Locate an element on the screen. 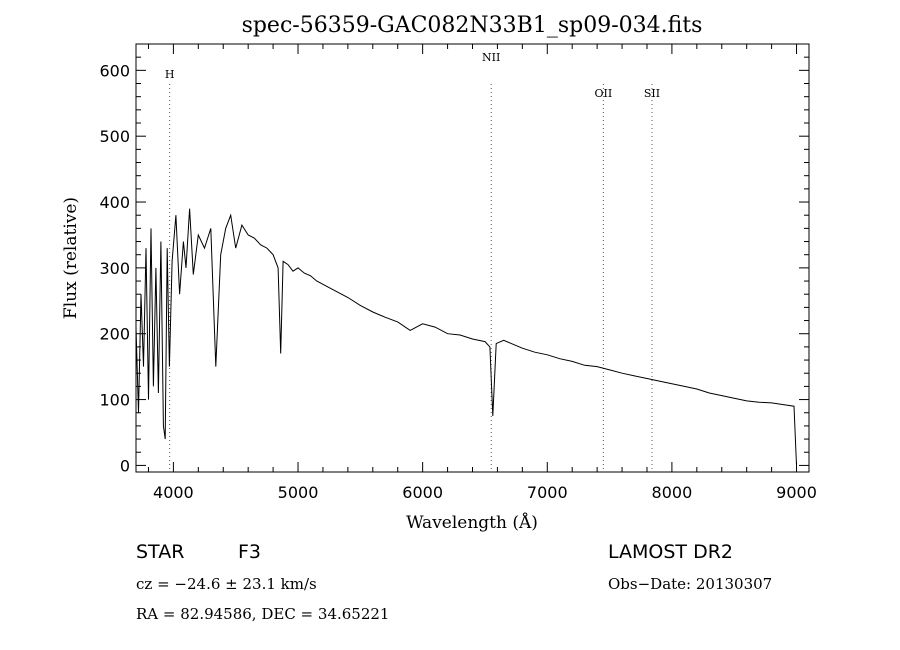 The height and width of the screenshot is (650, 900). y-tick-label: 300 is located at coordinates (114, 268).